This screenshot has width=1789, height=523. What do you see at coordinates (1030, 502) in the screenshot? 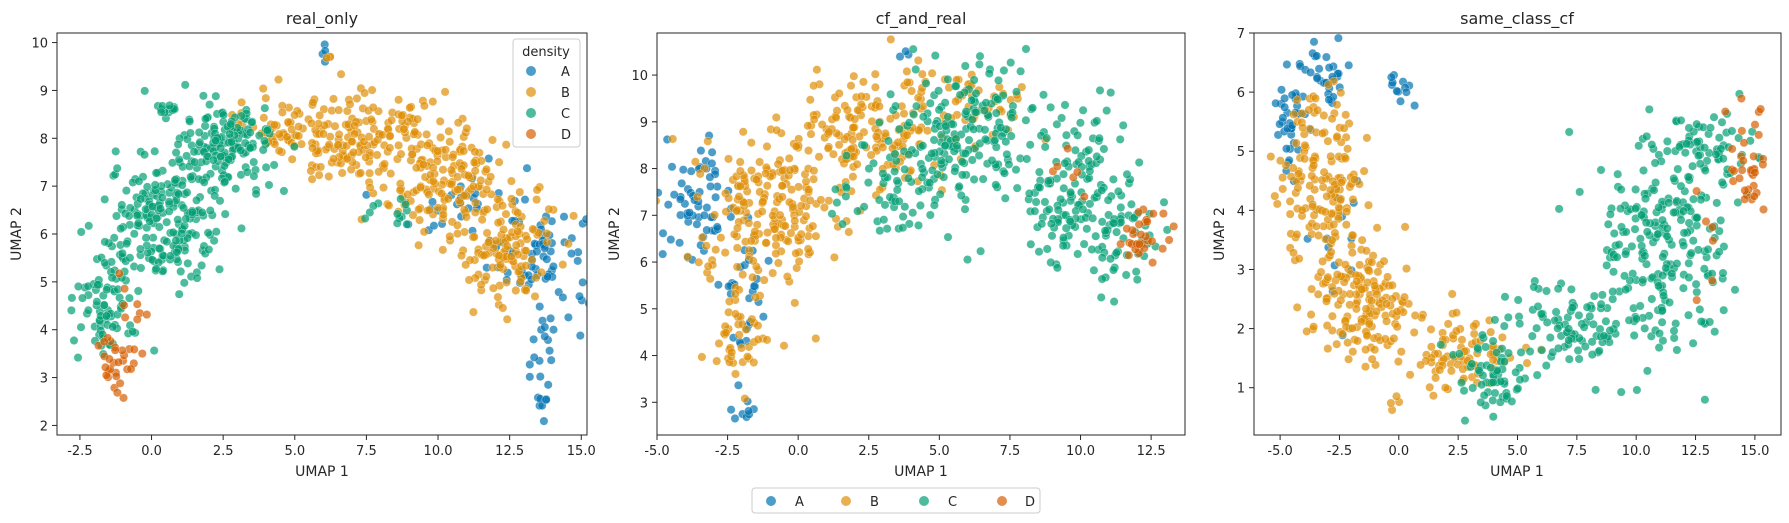
I see `bottom-legend-label-d: D` at bounding box center [1030, 502].